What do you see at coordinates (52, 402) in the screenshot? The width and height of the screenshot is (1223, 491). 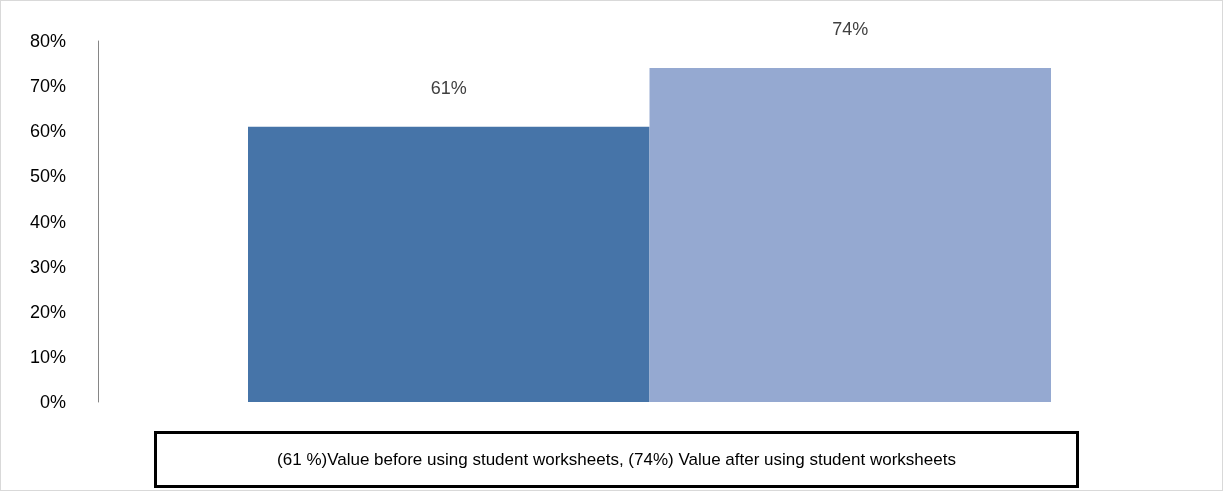 I see `y-tick-label: 0%` at bounding box center [52, 402].